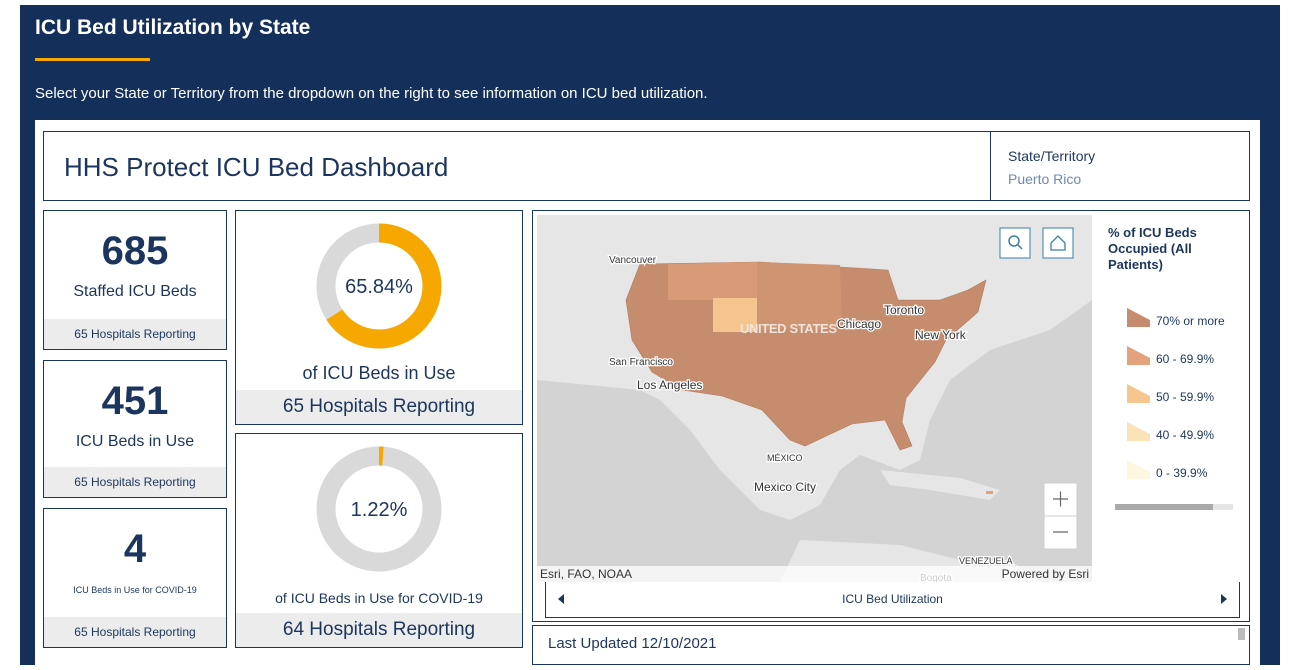 The image size is (1294, 670). I want to click on legend-label: 0 - 39.9%, so click(1182, 473).